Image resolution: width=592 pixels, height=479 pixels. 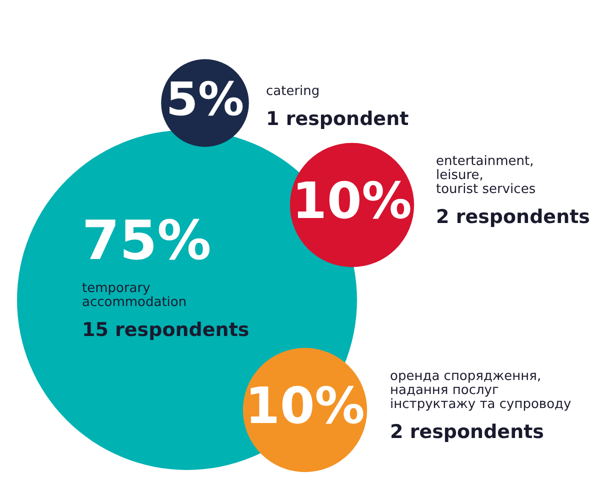 What do you see at coordinates (293, 91) in the screenshot?
I see `category-label: catering` at bounding box center [293, 91].